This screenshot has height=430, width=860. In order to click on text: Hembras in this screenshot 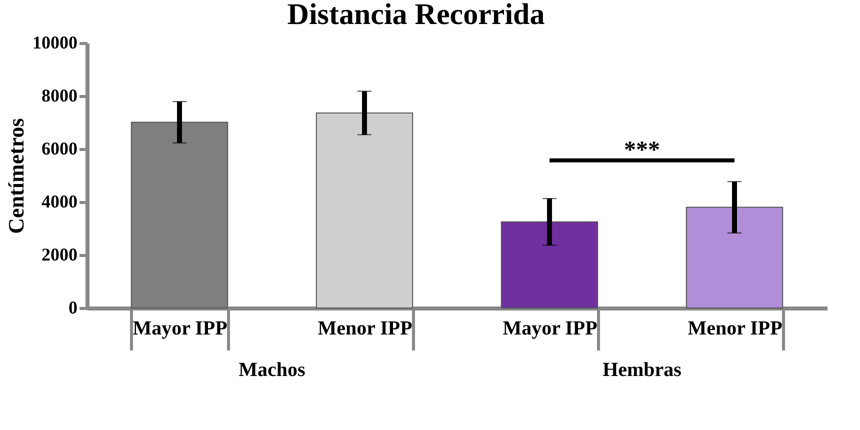, I will do `click(642, 370)`.